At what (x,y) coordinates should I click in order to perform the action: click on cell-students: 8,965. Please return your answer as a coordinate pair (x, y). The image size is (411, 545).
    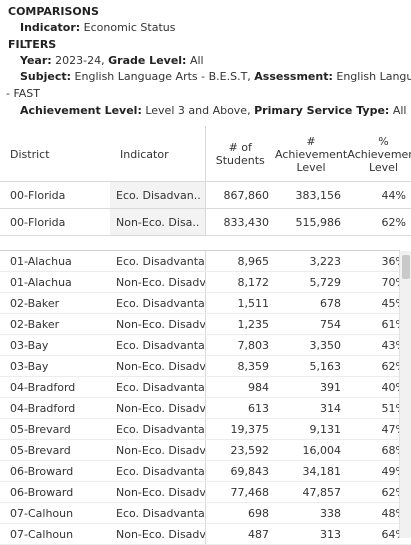
    Looking at the image, I should click on (239, 261).